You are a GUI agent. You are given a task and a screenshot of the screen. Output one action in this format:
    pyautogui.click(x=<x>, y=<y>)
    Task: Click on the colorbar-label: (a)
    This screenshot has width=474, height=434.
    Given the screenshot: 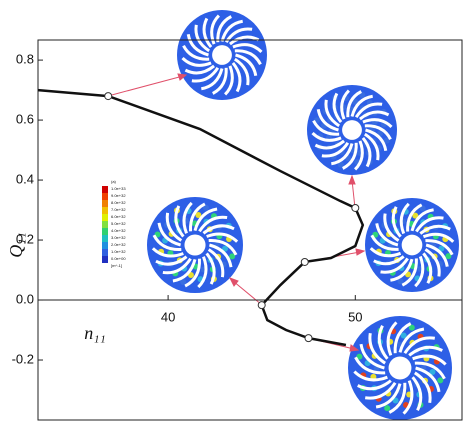 What is the action you would take?
    pyautogui.click(x=114, y=181)
    